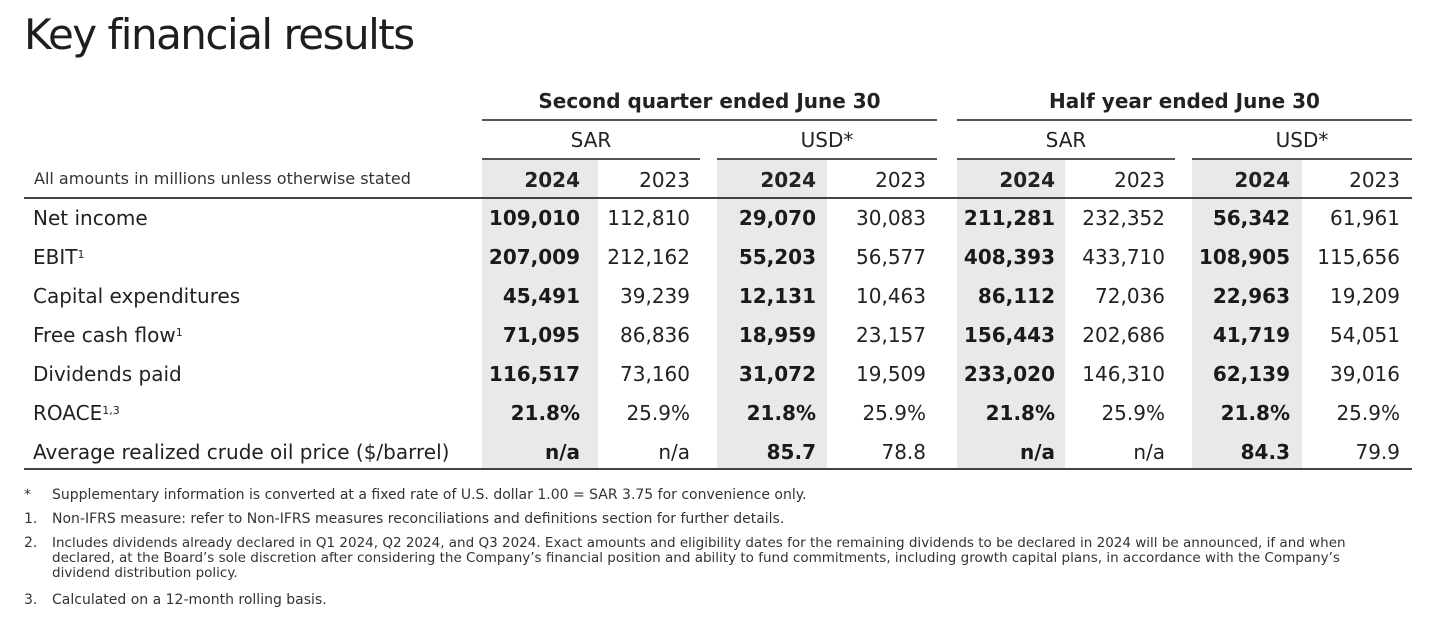  What do you see at coordinates (1009, 335) in the screenshot?
I see `table-cell: 156,443` at bounding box center [1009, 335].